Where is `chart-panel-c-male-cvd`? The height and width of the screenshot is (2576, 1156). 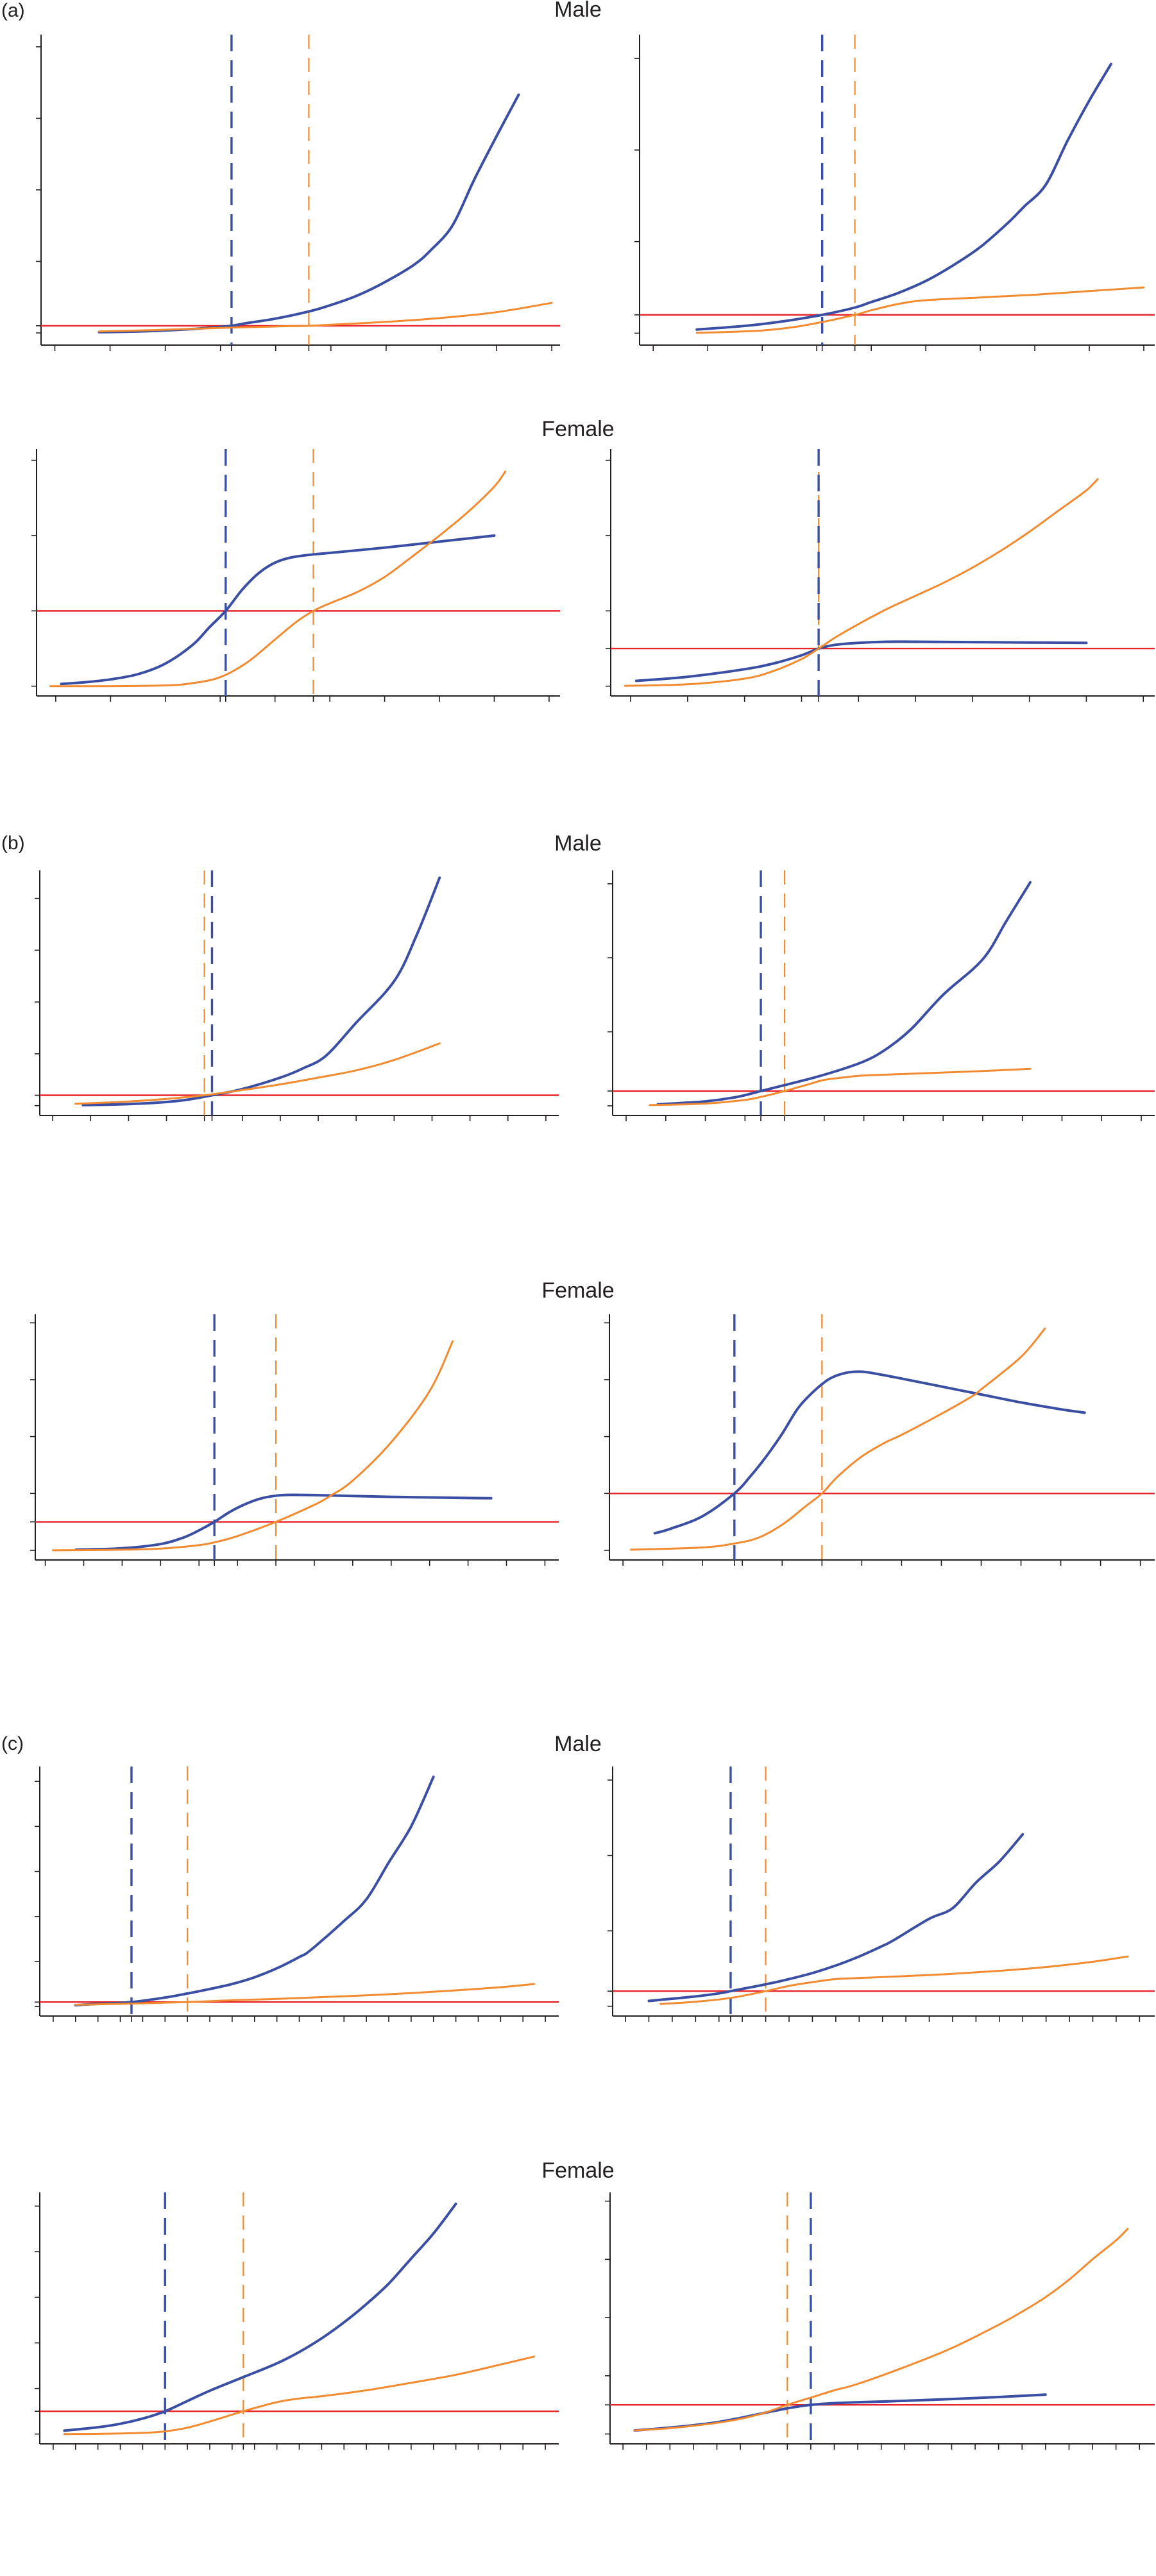
chart-panel-c-male-cvd is located at coordinates (881, 1894).